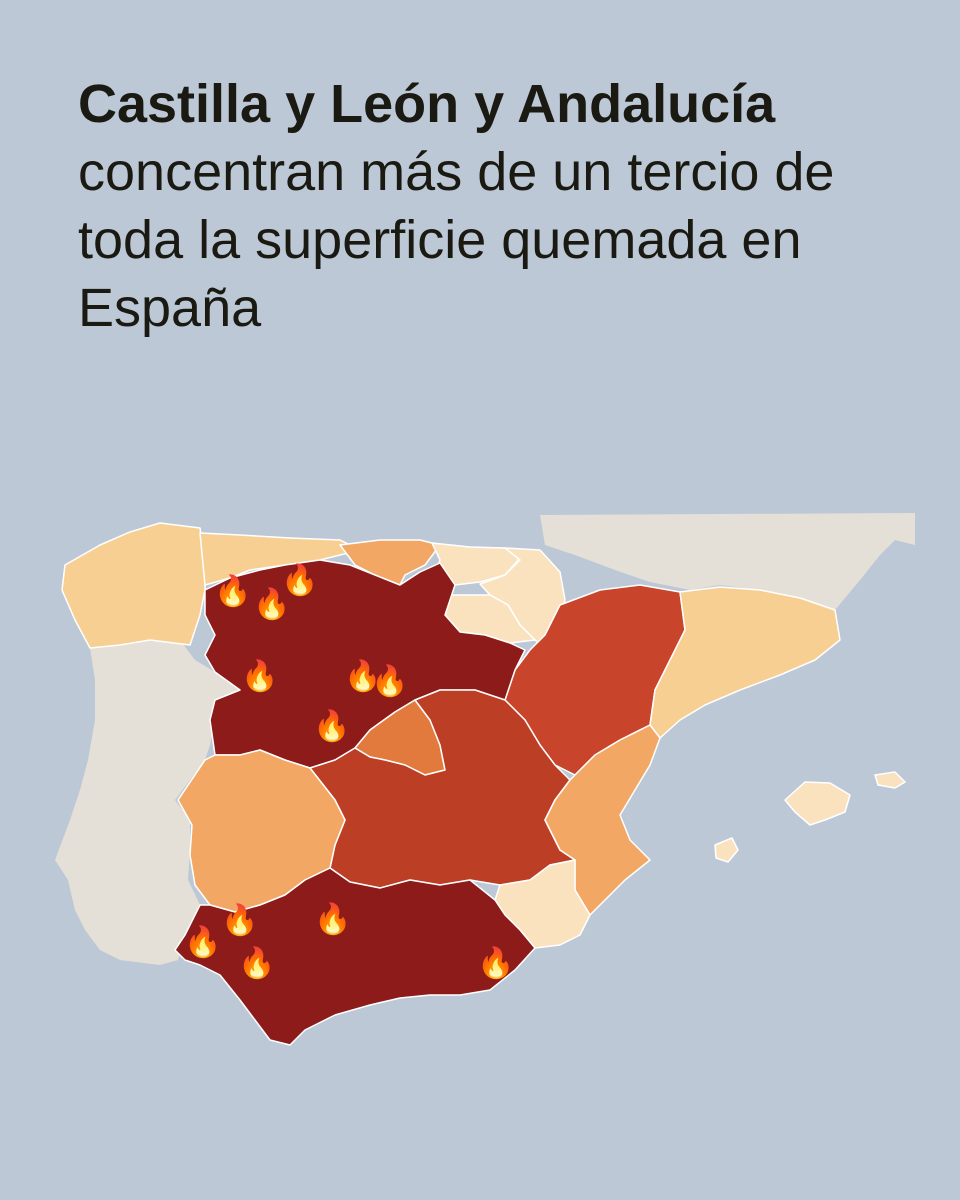 This screenshot has height=1200, width=960. Describe the element at coordinates (147, 801) in the screenshot. I see `portugal-land` at that location.